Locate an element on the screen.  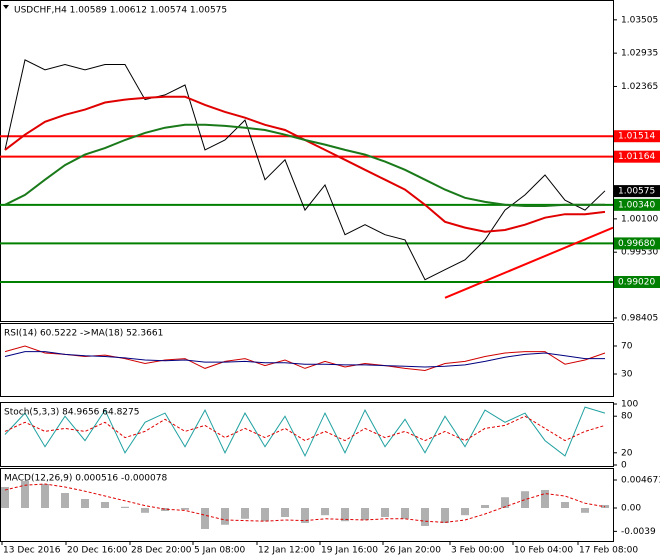
price-label: 1.01514 is located at coordinates (636, 137).